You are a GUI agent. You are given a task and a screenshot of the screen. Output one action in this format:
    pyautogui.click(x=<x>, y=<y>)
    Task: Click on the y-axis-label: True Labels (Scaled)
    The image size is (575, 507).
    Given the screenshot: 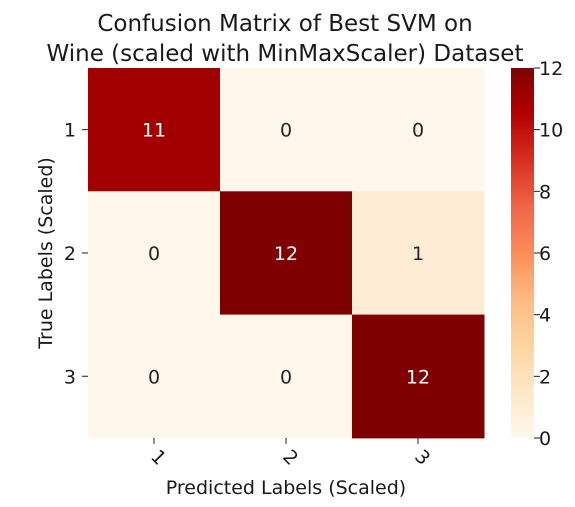 What is the action you would take?
    pyautogui.click(x=46, y=253)
    